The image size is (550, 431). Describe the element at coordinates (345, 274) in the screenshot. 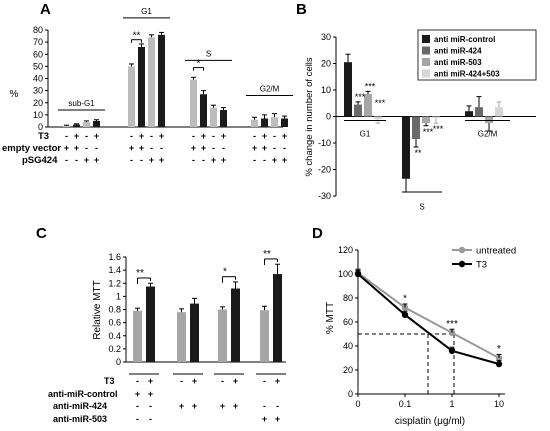

I see `y-tick-label: 100` at that location.